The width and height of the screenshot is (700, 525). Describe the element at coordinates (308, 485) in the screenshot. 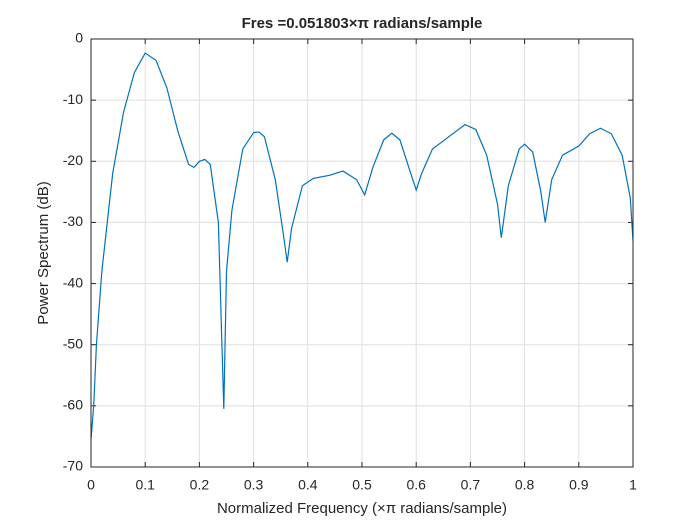

I see `x-tick-label: 0.4` at that location.